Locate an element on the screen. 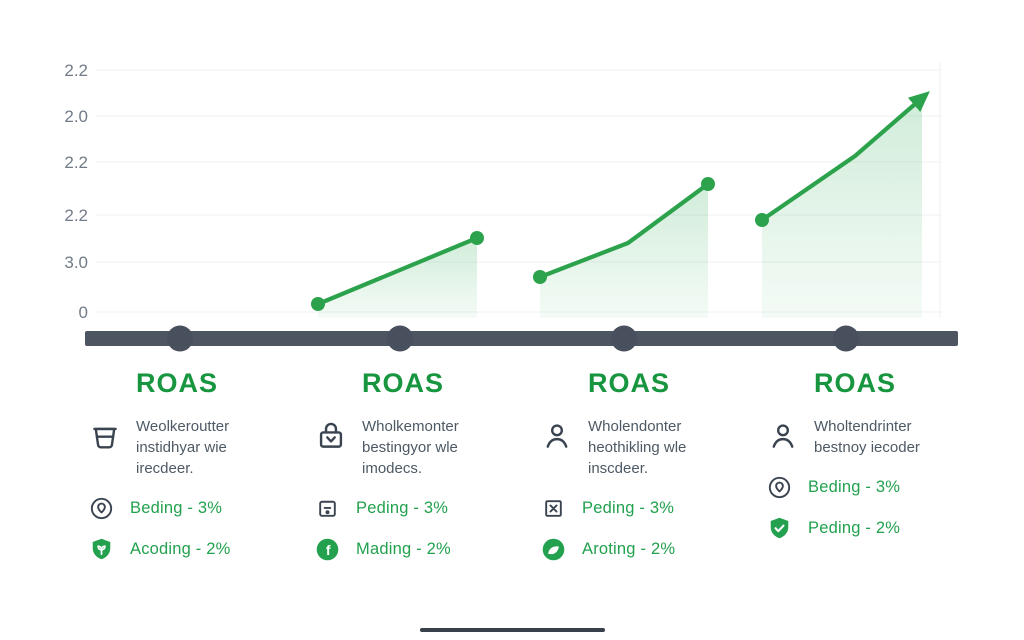 The width and height of the screenshot is (1024, 640). shield-check-icon is located at coordinates (779, 528).